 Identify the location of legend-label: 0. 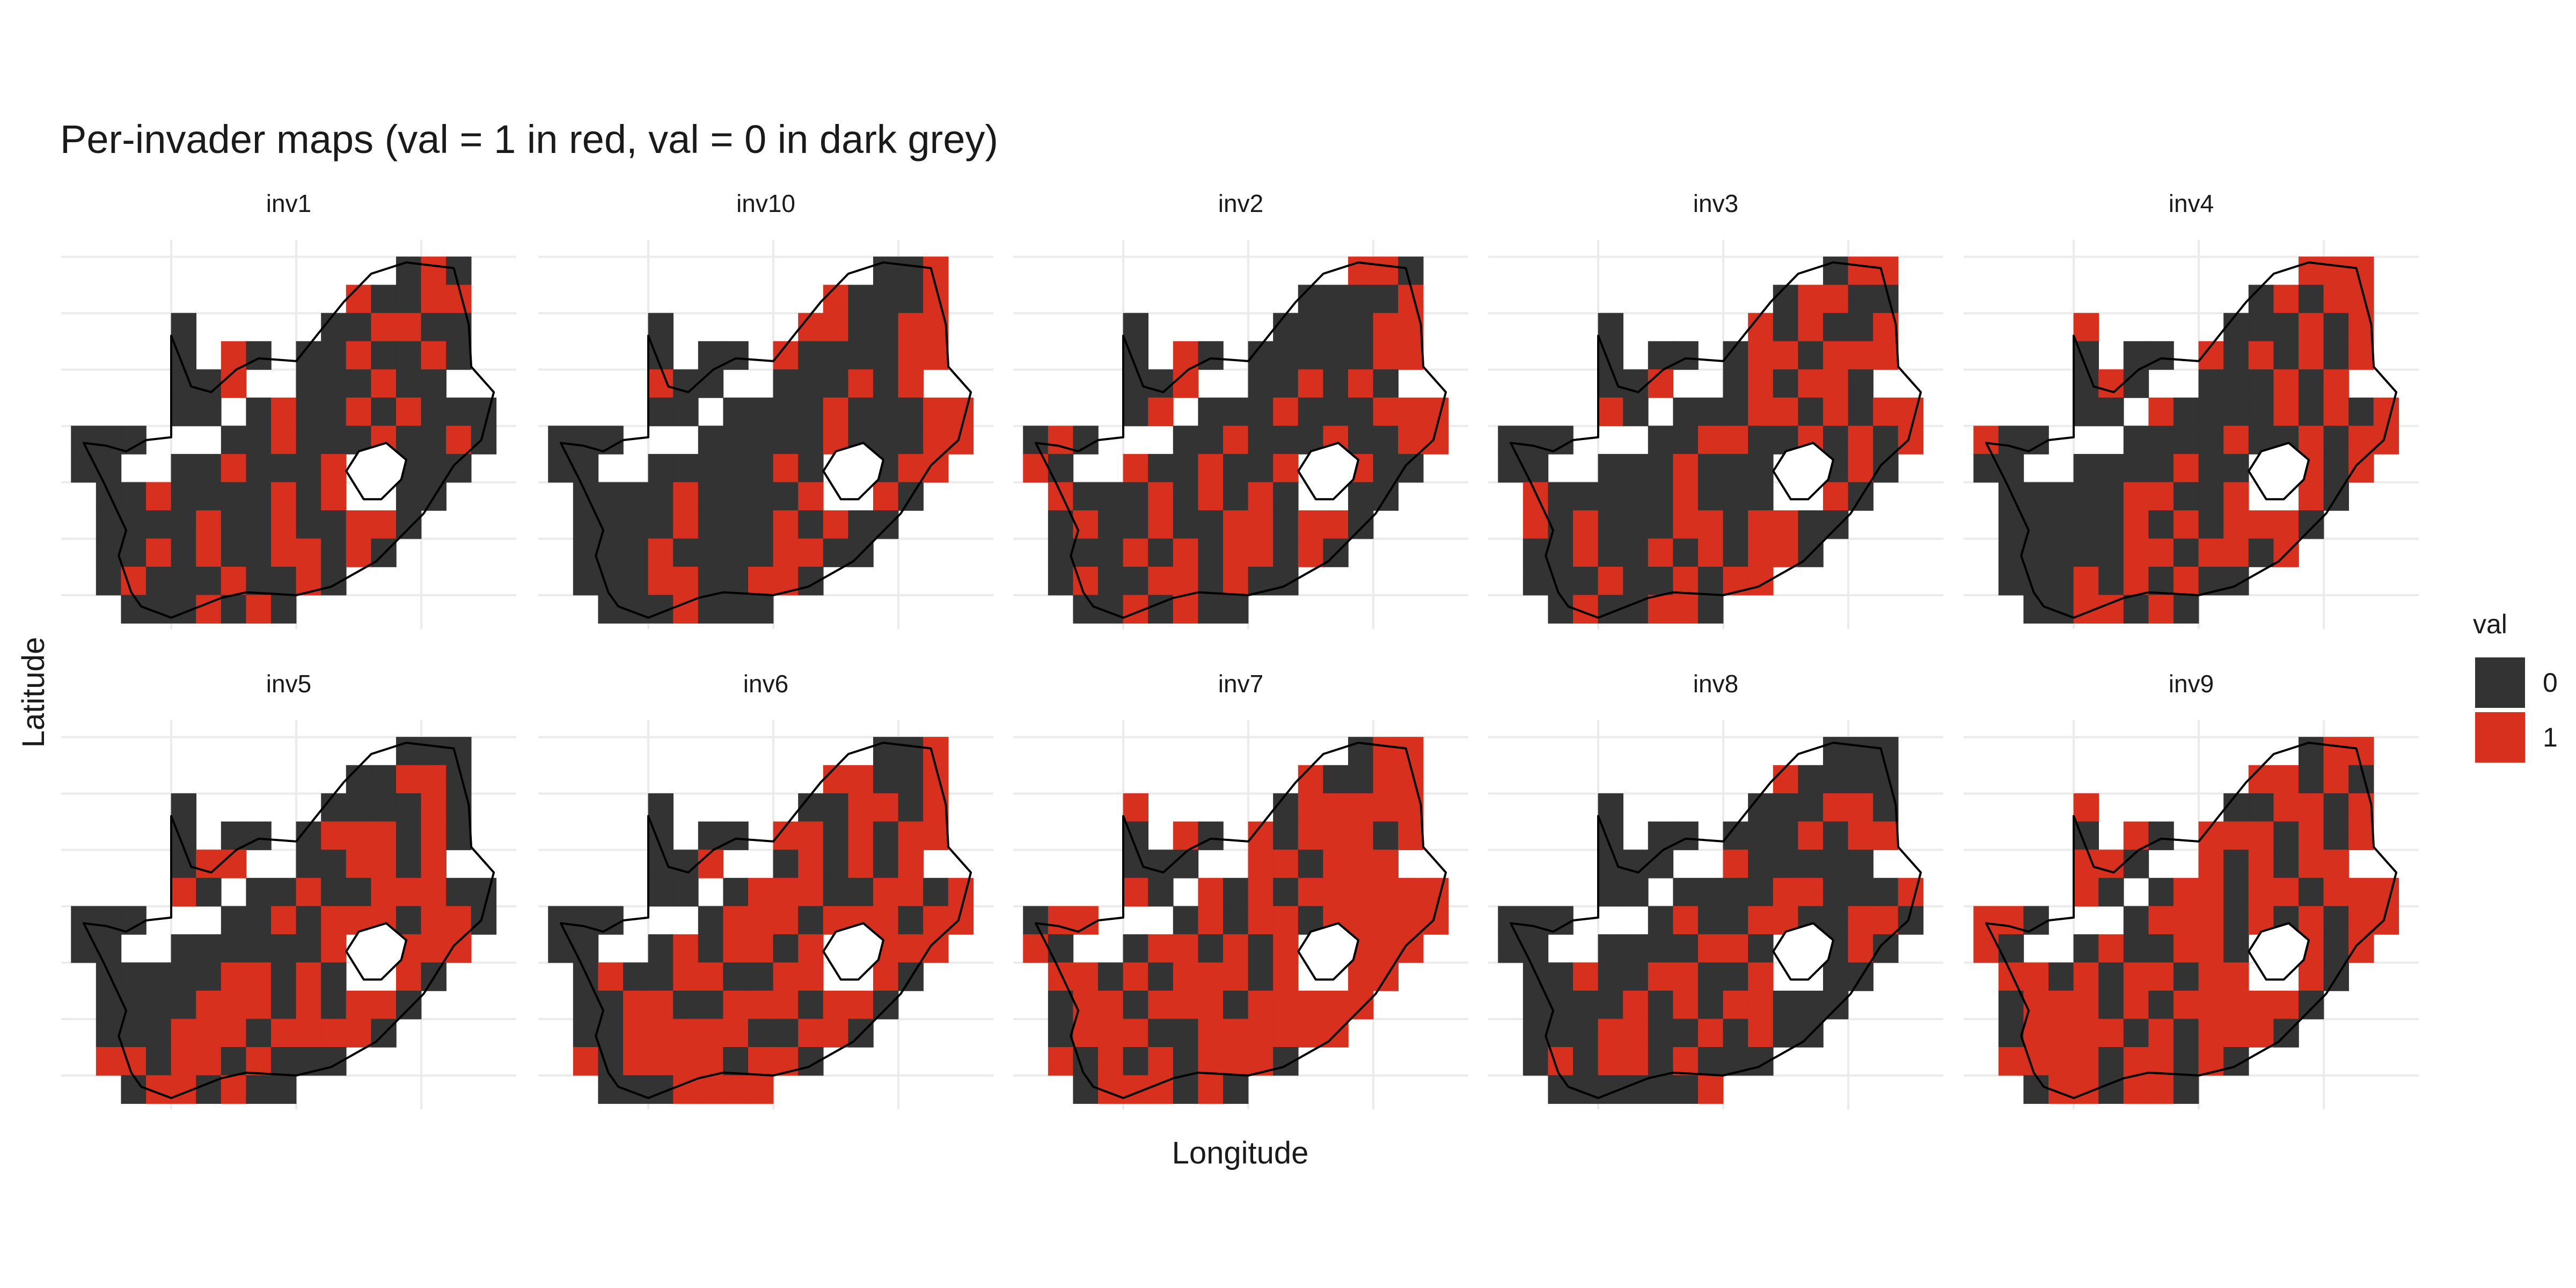
(2550, 683).